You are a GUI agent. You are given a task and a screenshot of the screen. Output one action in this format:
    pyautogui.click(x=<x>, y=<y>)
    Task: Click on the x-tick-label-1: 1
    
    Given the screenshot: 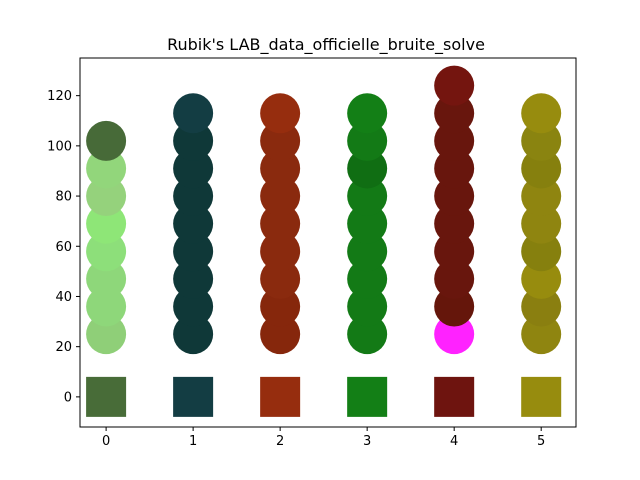 What is the action you would take?
    pyautogui.click(x=193, y=441)
    